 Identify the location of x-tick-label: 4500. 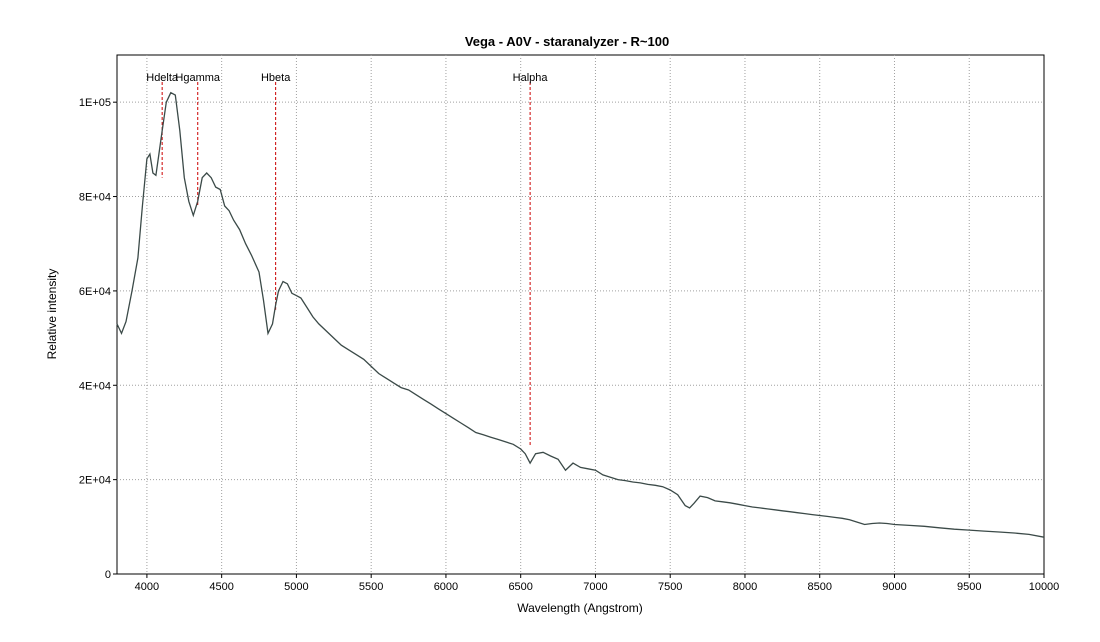
(221, 587).